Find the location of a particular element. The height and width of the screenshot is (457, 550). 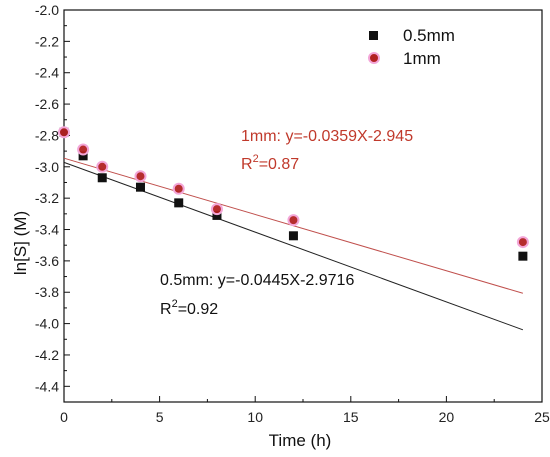

x-tick-label-15: 15 is located at coordinates (351, 417).